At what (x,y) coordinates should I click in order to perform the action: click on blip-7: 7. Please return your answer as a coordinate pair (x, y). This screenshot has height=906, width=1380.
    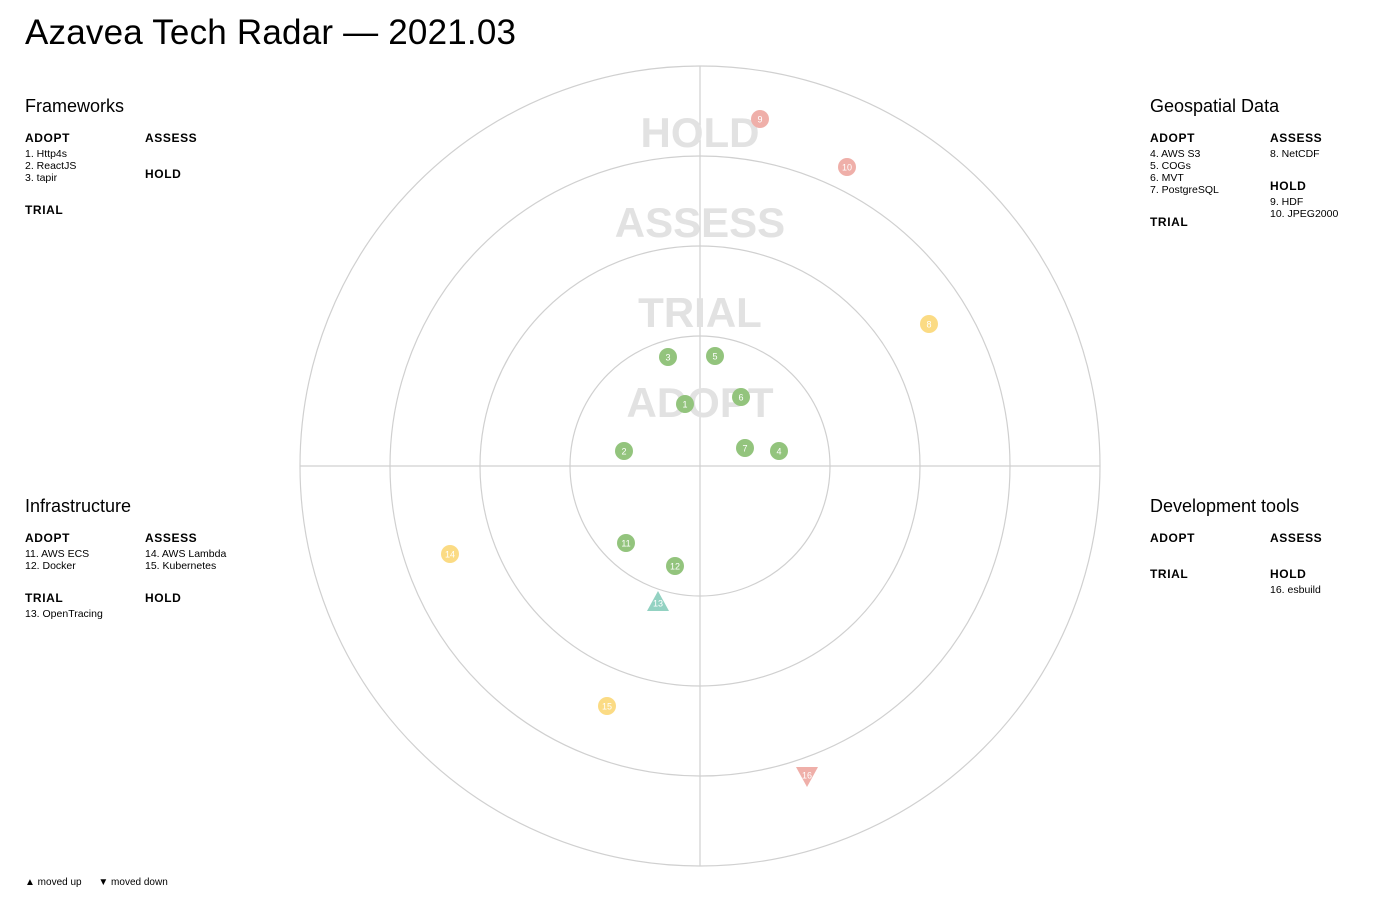
    Looking at the image, I should click on (745, 448).